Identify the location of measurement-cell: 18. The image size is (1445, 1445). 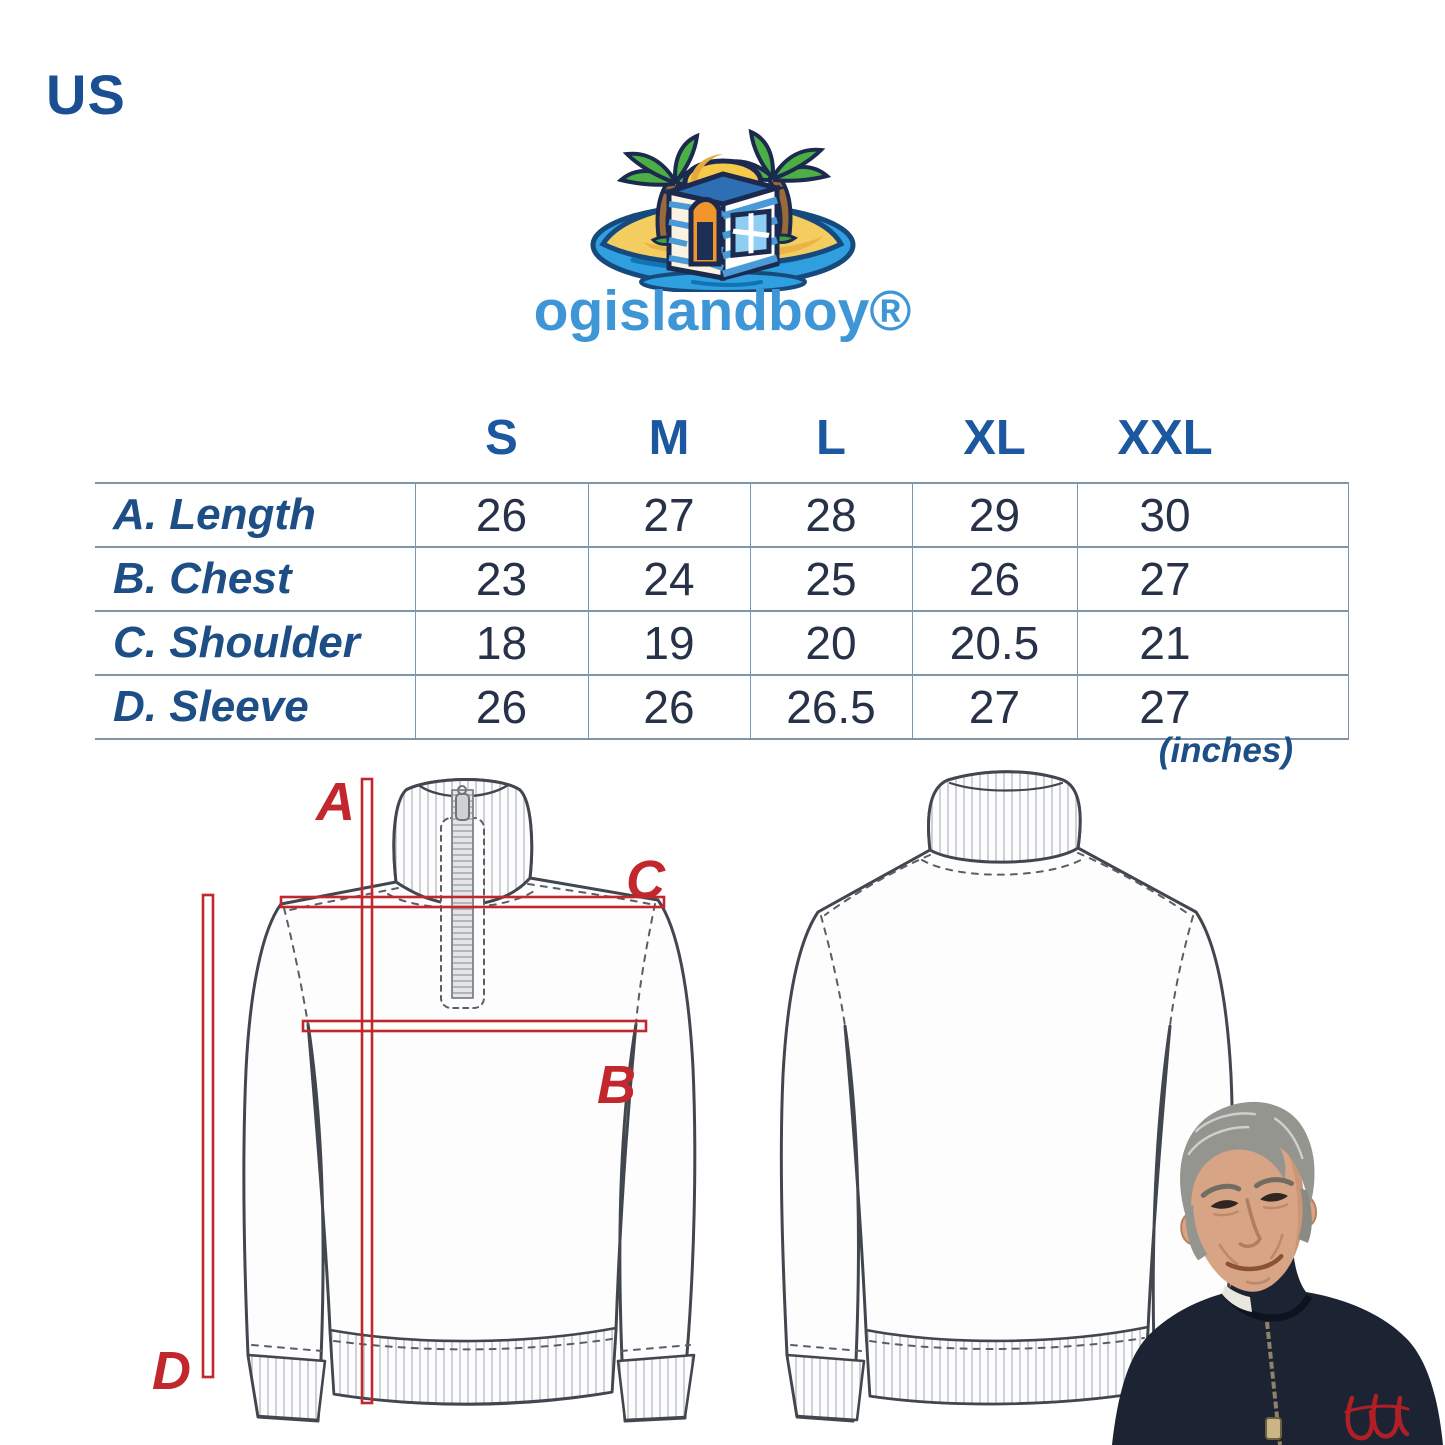
(501, 642).